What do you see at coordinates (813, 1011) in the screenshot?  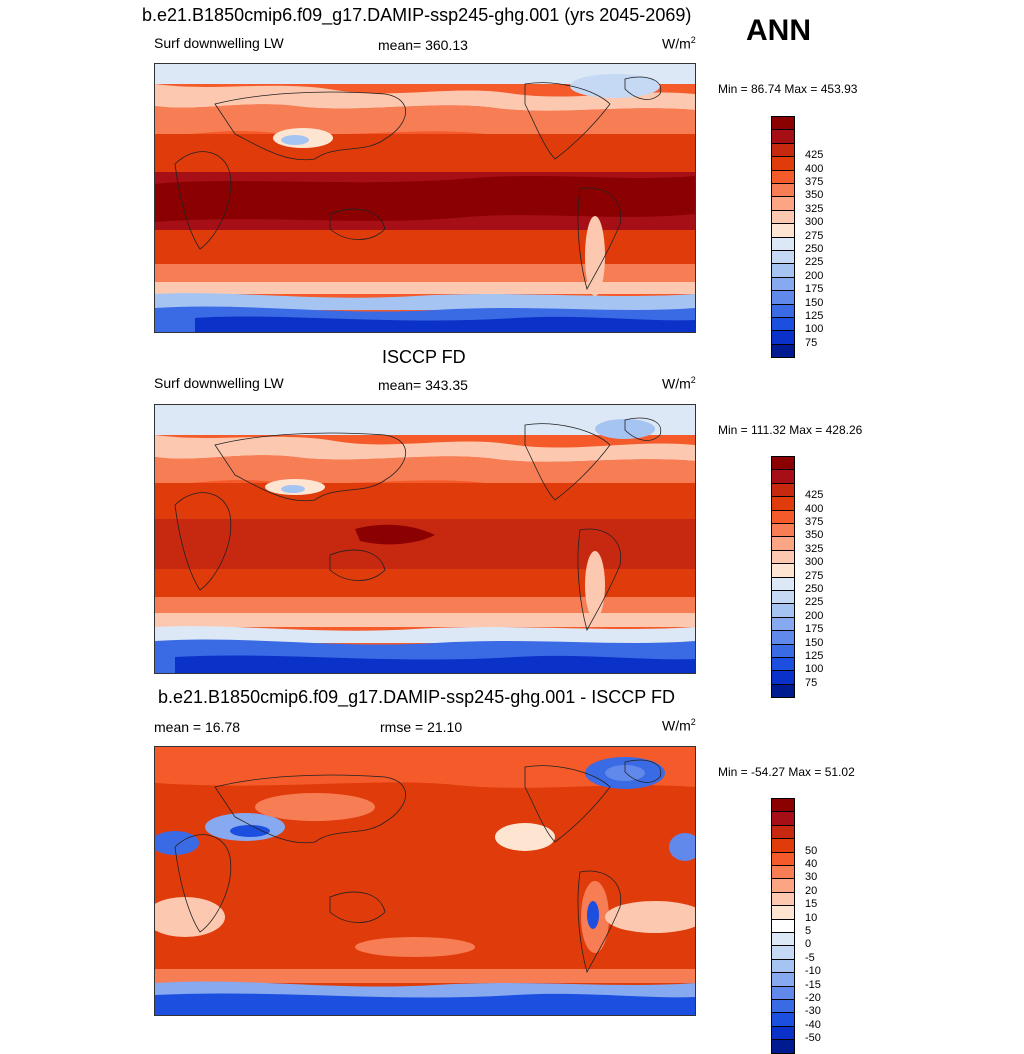 I see `colorbar-tick-label: -30` at bounding box center [813, 1011].